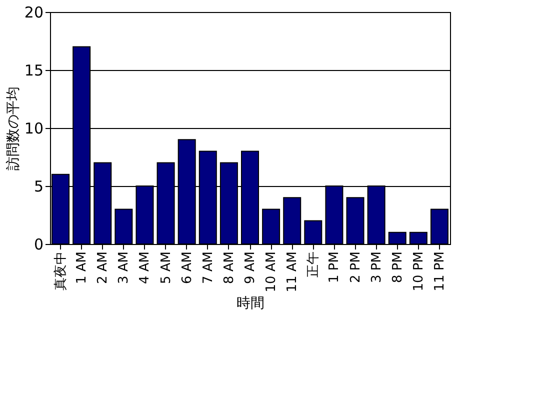  What do you see at coordinates (13, 128) in the screenshot?
I see `y-axis-title: 訪問数の平均` at bounding box center [13, 128].